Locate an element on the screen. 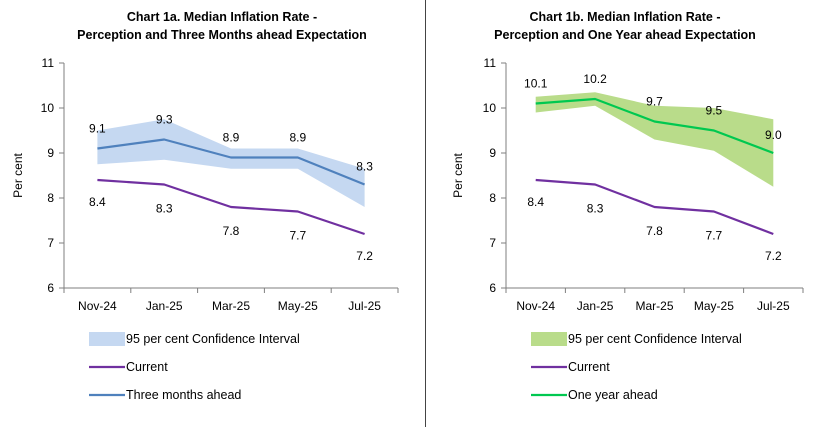 This screenshot has width=828, height=427. chart-title-line: Chart 1b. Median Inflation Rate - is located at coordinates (625, 17).